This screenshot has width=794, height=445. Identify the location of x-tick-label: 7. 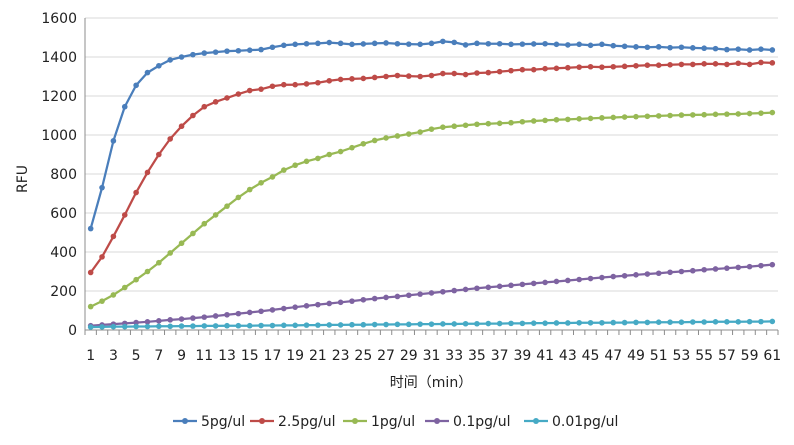
(158, 356).